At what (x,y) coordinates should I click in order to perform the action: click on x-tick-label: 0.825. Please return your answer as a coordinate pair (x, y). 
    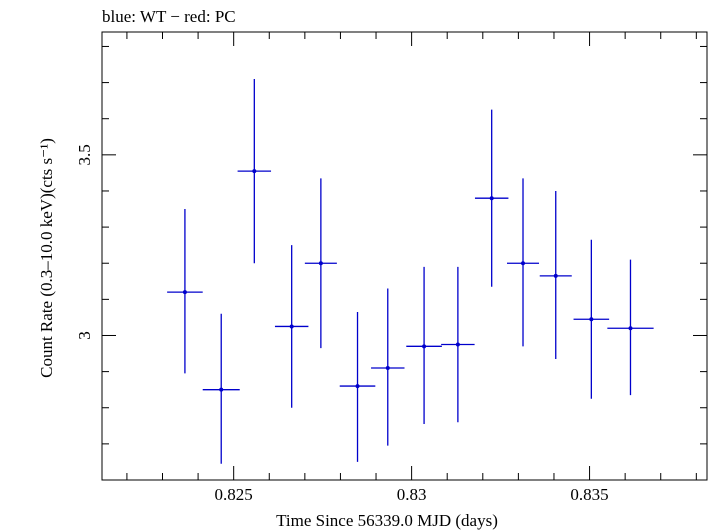
    Looking at the image, I should click on (234, 494).